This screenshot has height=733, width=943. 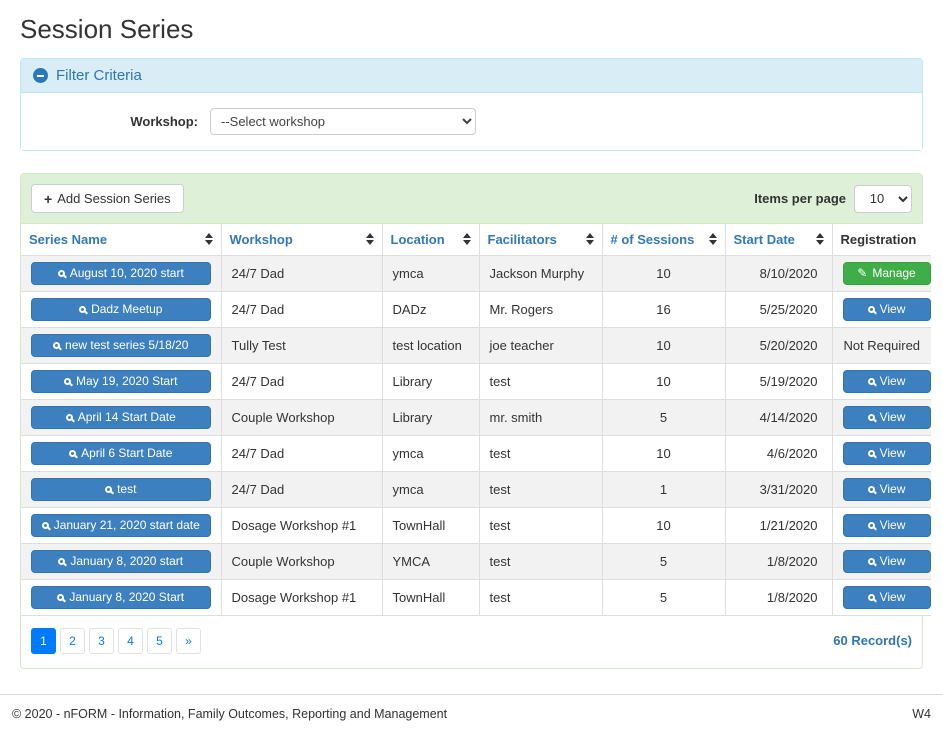 What do you see at coordinates (107, 198) in the screenshot?
I see `add-session-series-button: + Add Session Series` at bounding box center [107, 198].